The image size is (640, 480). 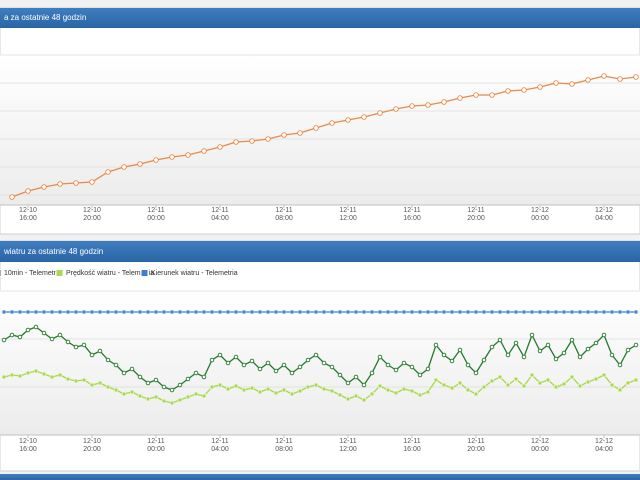 I want to click on legend-label: Kierunek wiatru - Telemetria, so click(x=194, y=273).